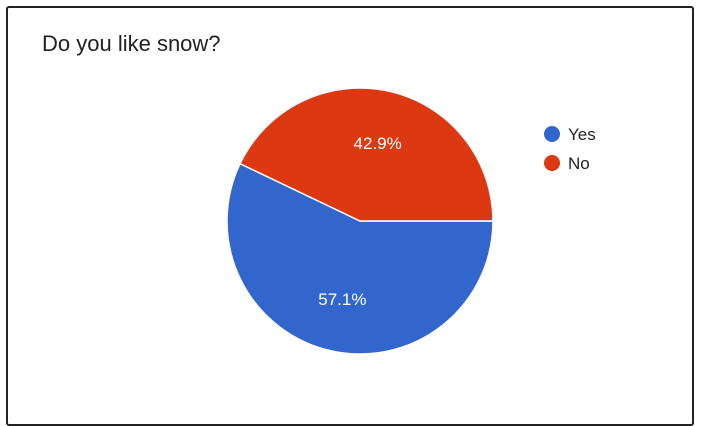 This screenshot has height=426, width=701. I want to click on legend: Yes No, so click(570, 149).